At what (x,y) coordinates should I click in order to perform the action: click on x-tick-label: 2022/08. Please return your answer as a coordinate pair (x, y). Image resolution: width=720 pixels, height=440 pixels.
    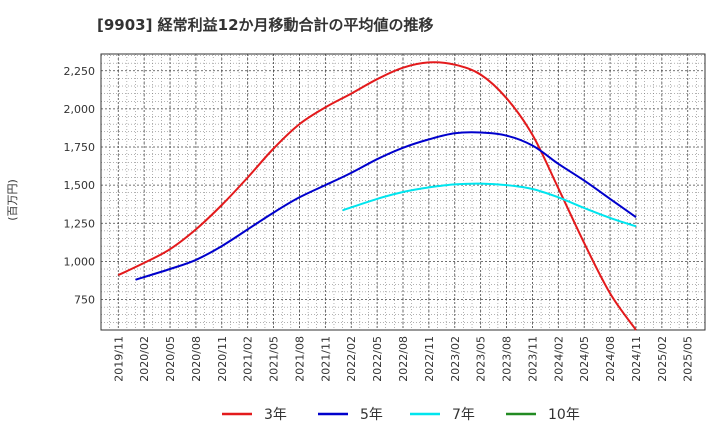
    Looking at the image, I should click on (403, 359).